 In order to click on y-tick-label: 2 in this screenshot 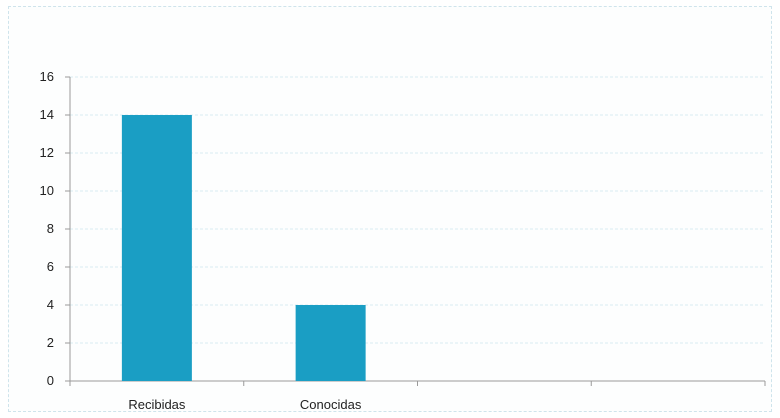, I will do `click(50, 342)`.